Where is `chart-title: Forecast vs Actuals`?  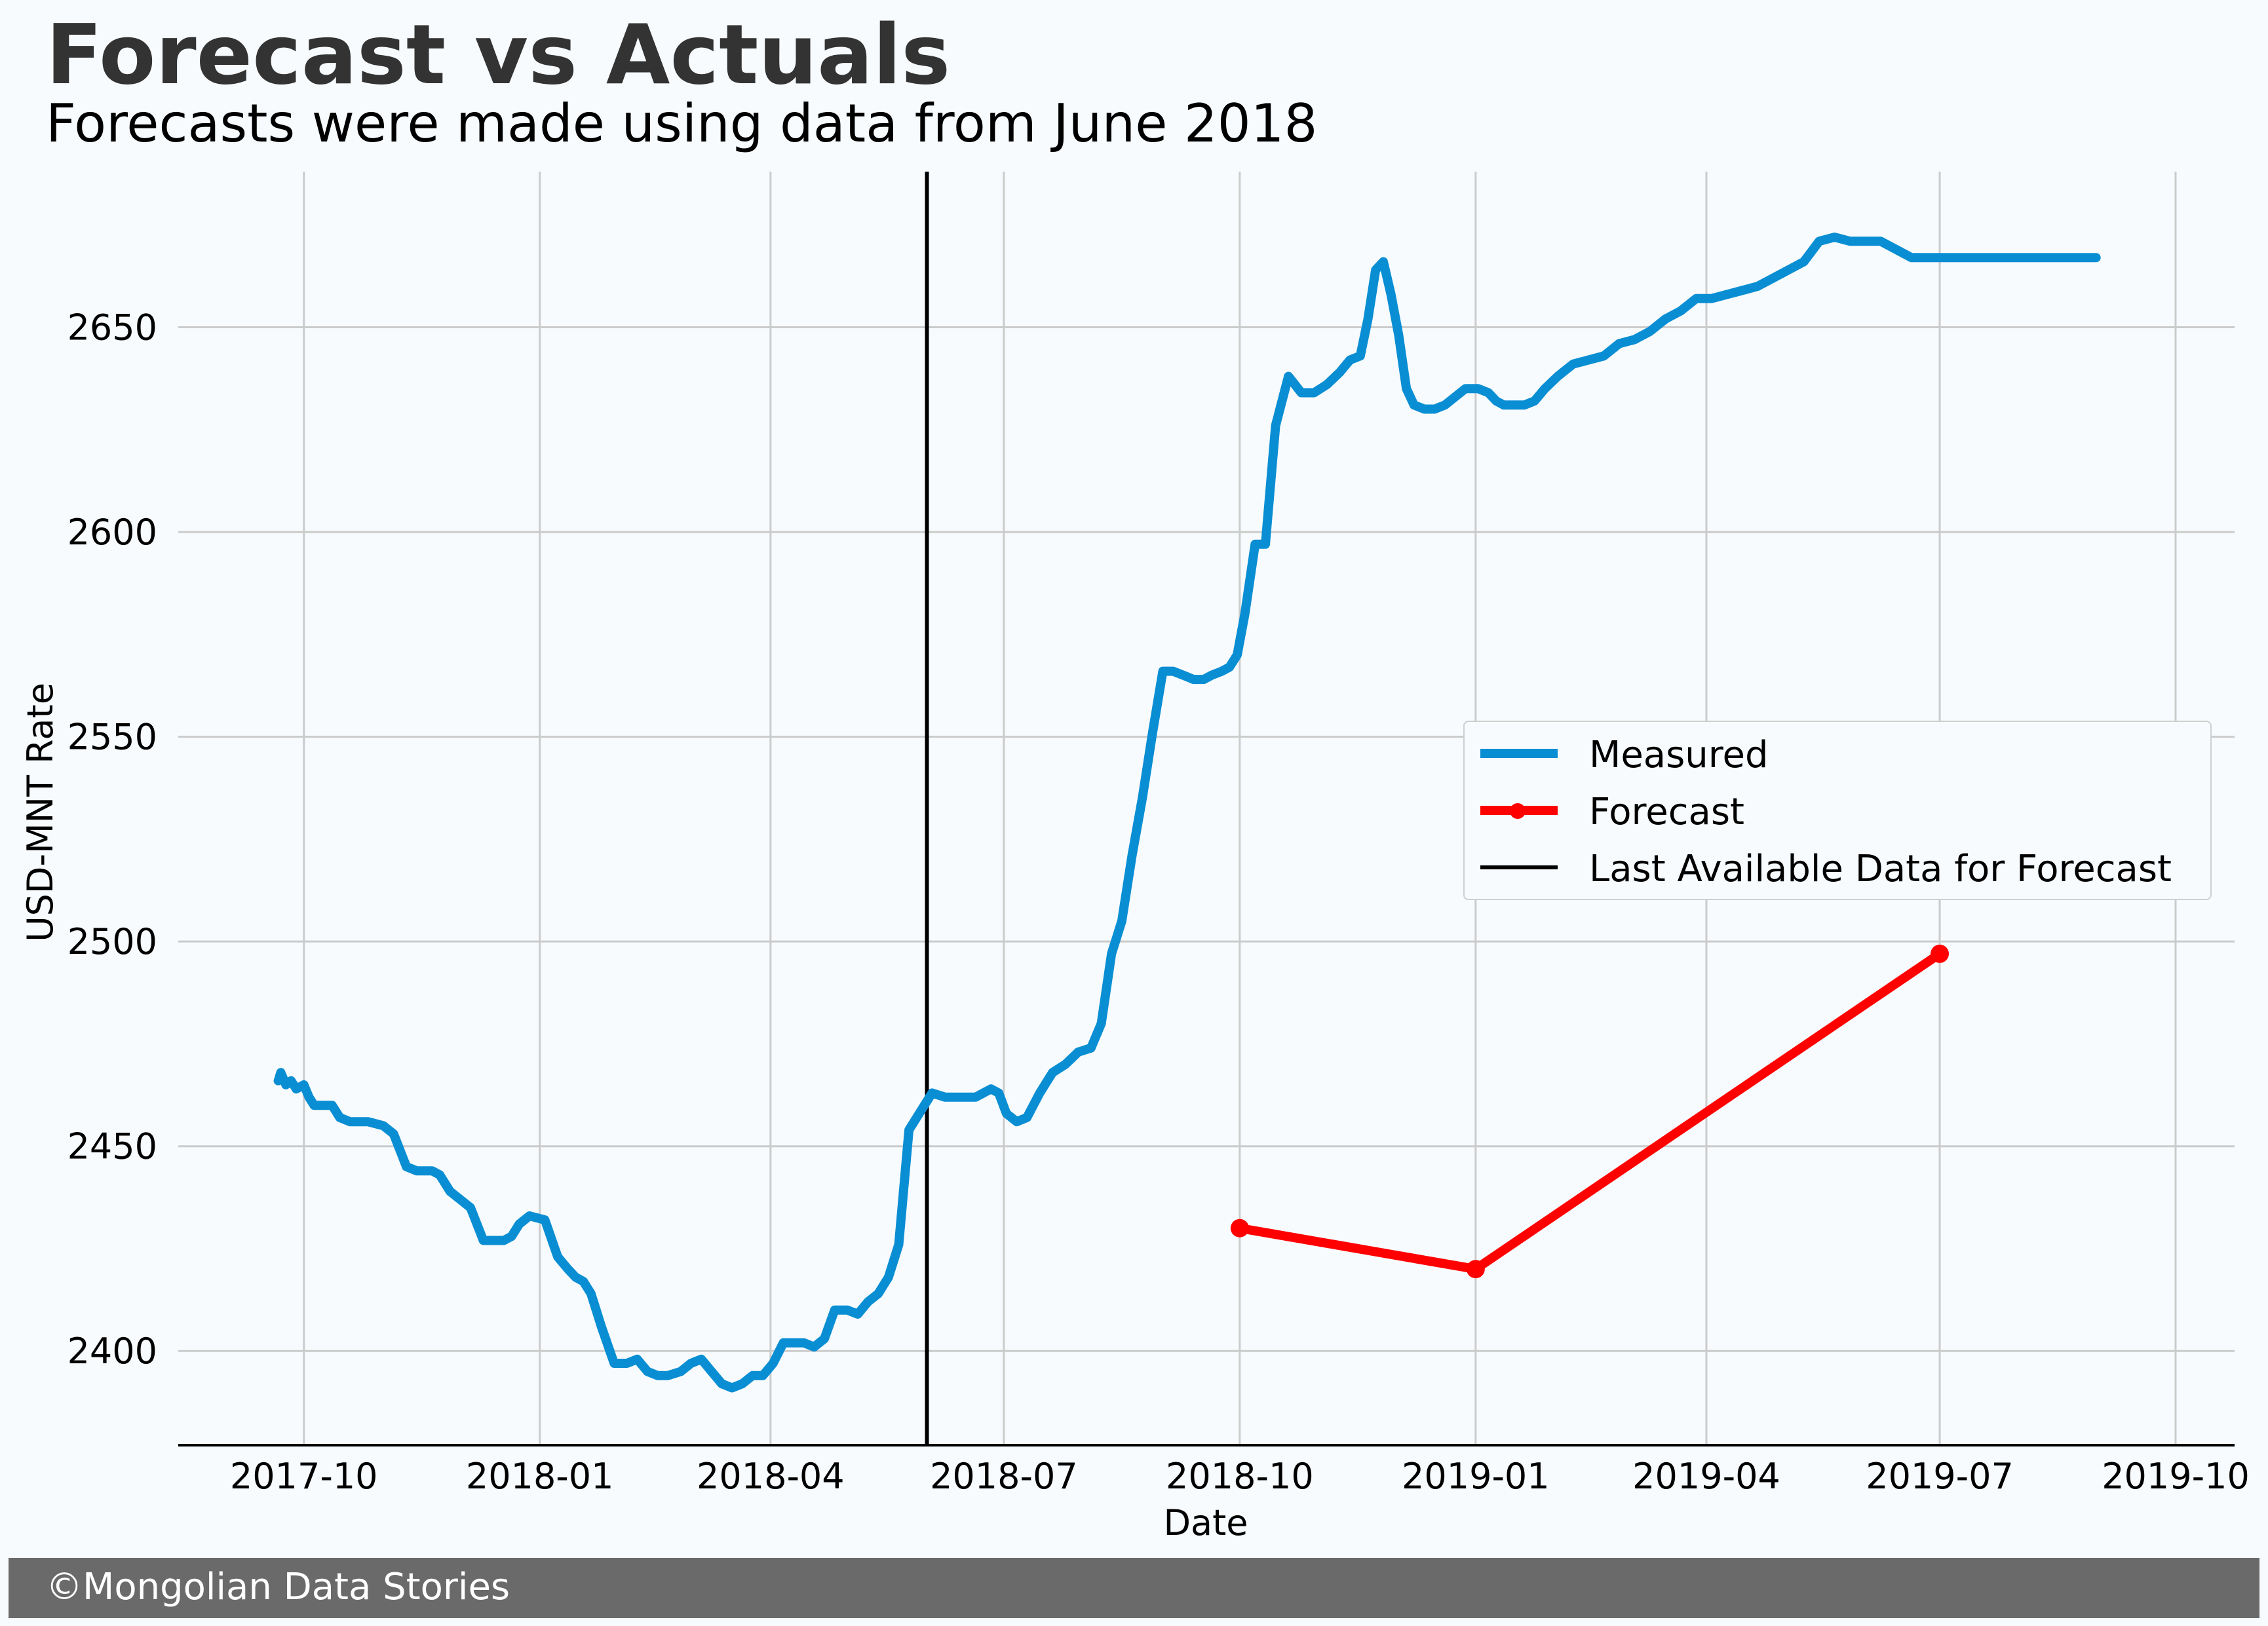 chart-title: Forecast vs Actuals is located at coordinates (498, 55).